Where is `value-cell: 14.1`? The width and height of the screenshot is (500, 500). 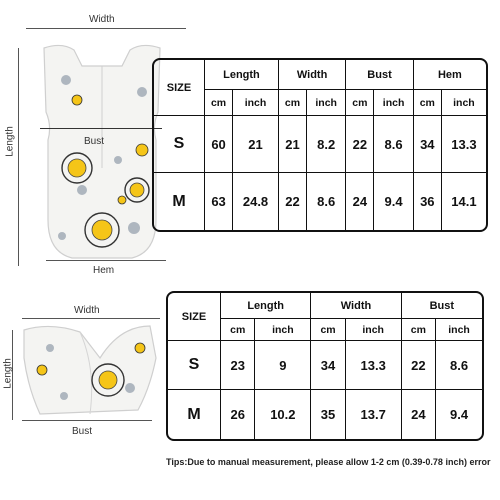 value-cell: 14.1 is located at coordinates (464, 201).